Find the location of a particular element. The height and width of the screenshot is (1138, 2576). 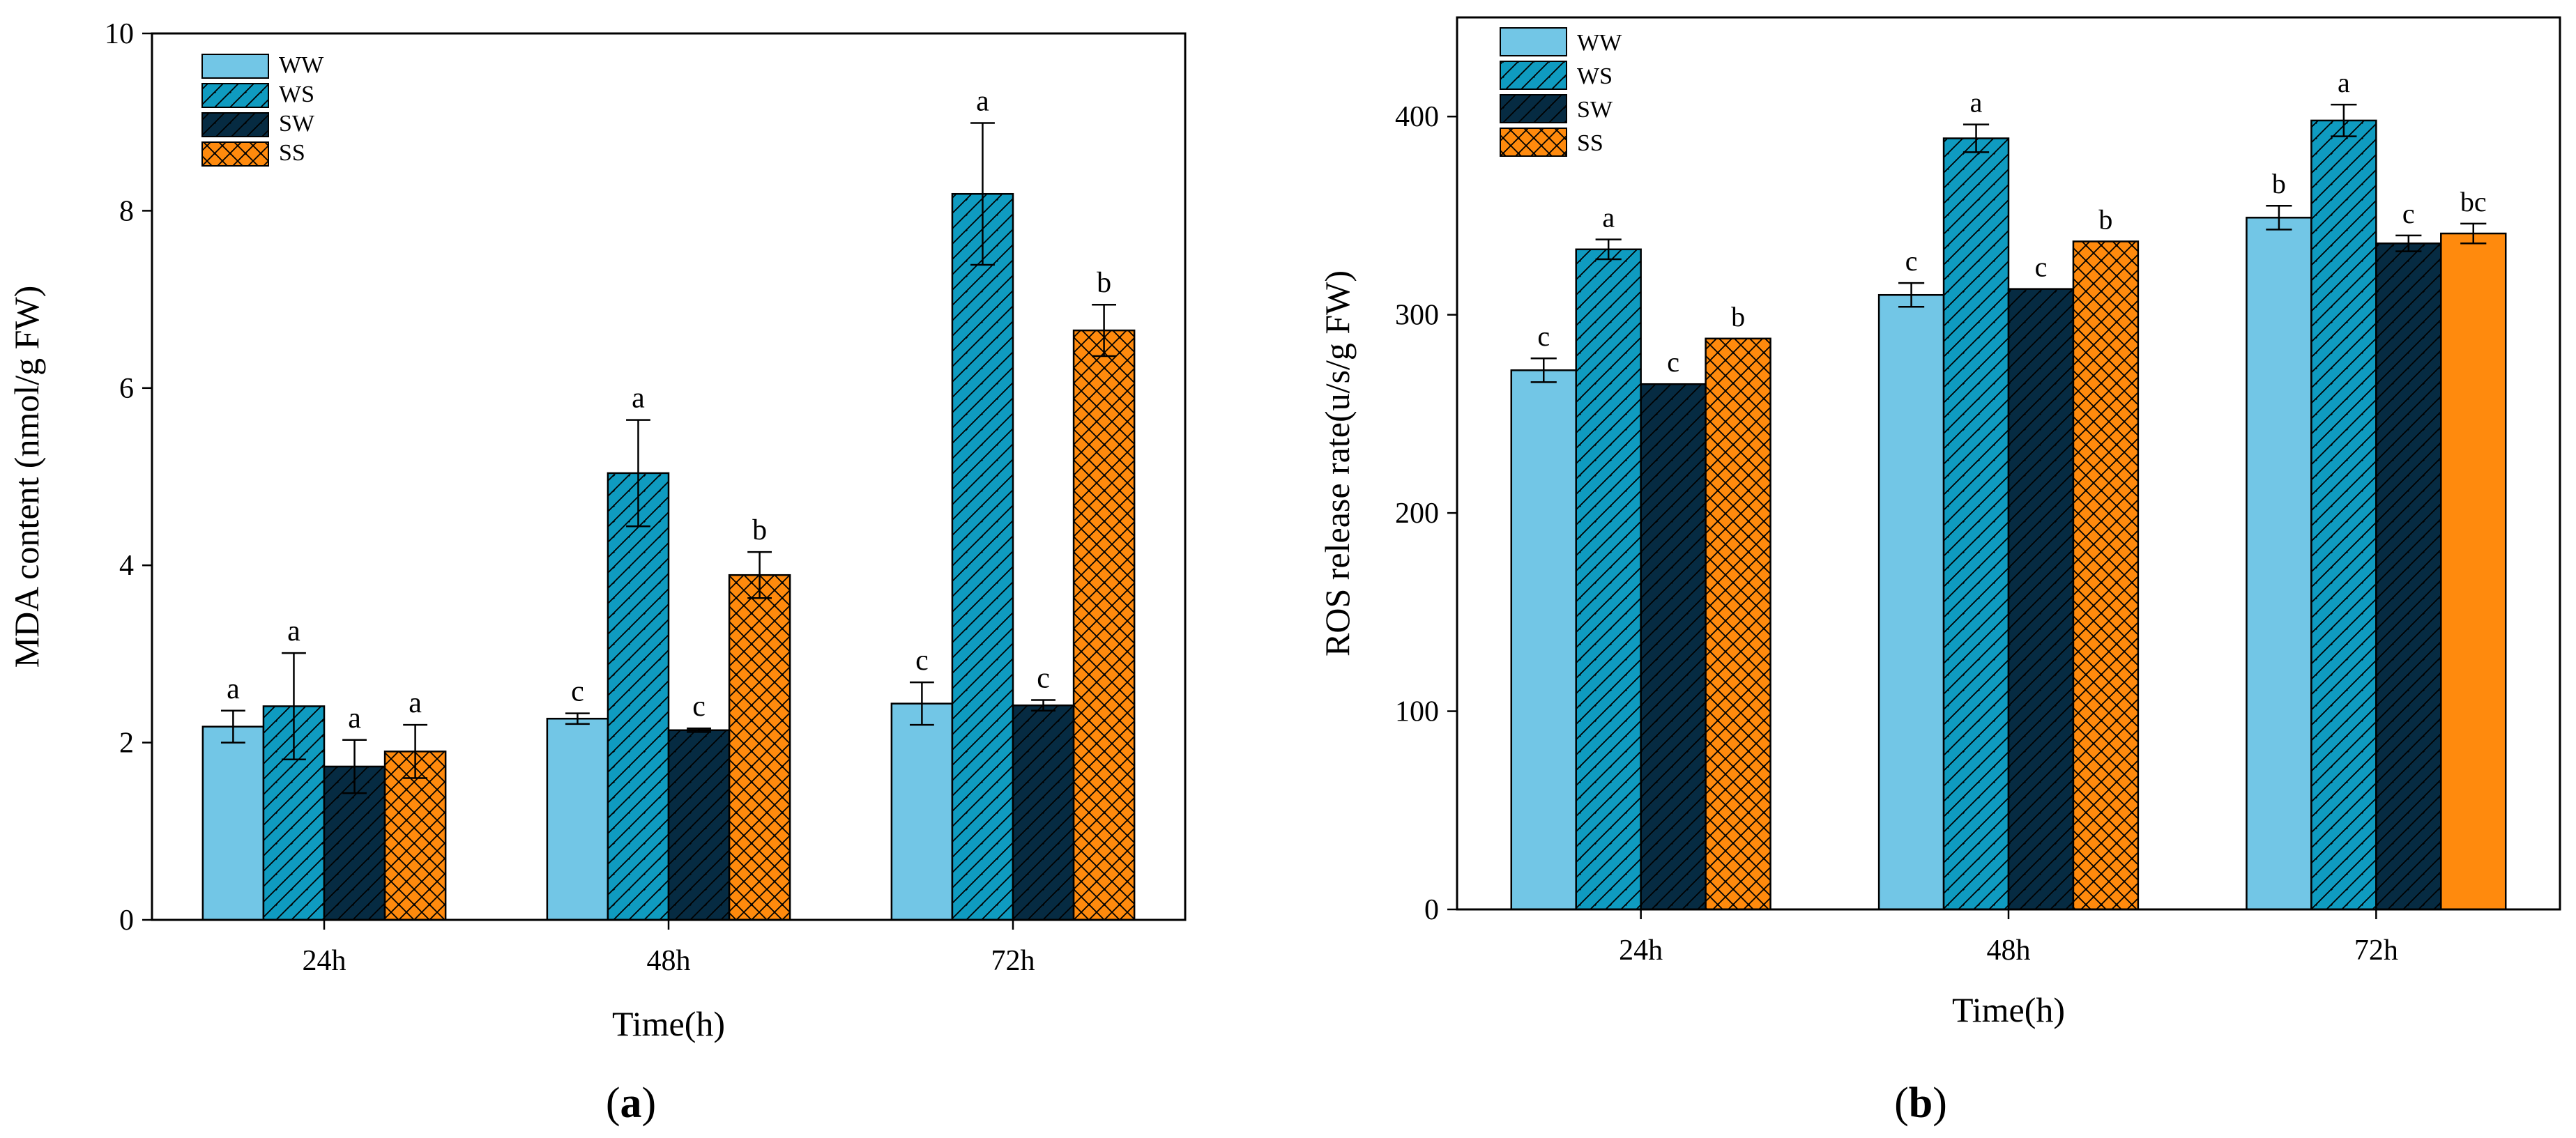

y-tick-label-10: 10 is located at coordinates (120, 34).